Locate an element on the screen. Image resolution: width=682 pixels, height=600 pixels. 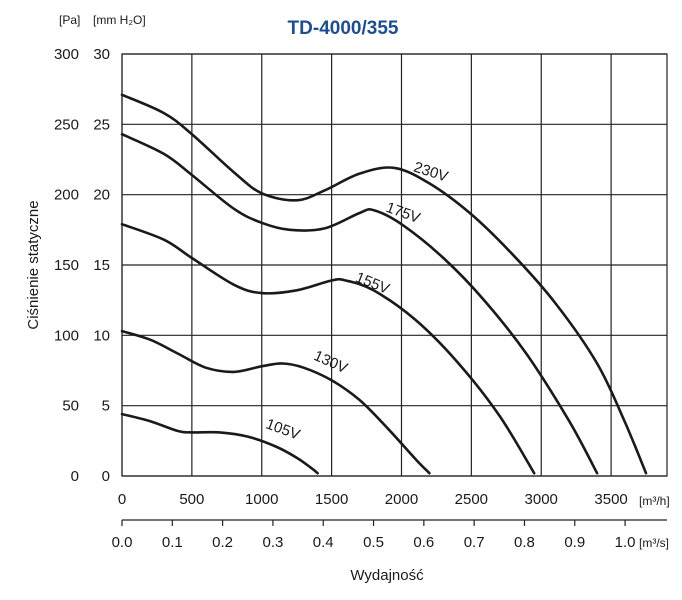
y-axis-title: Ciśnienie statyczne is located at coordinates (33, 264).